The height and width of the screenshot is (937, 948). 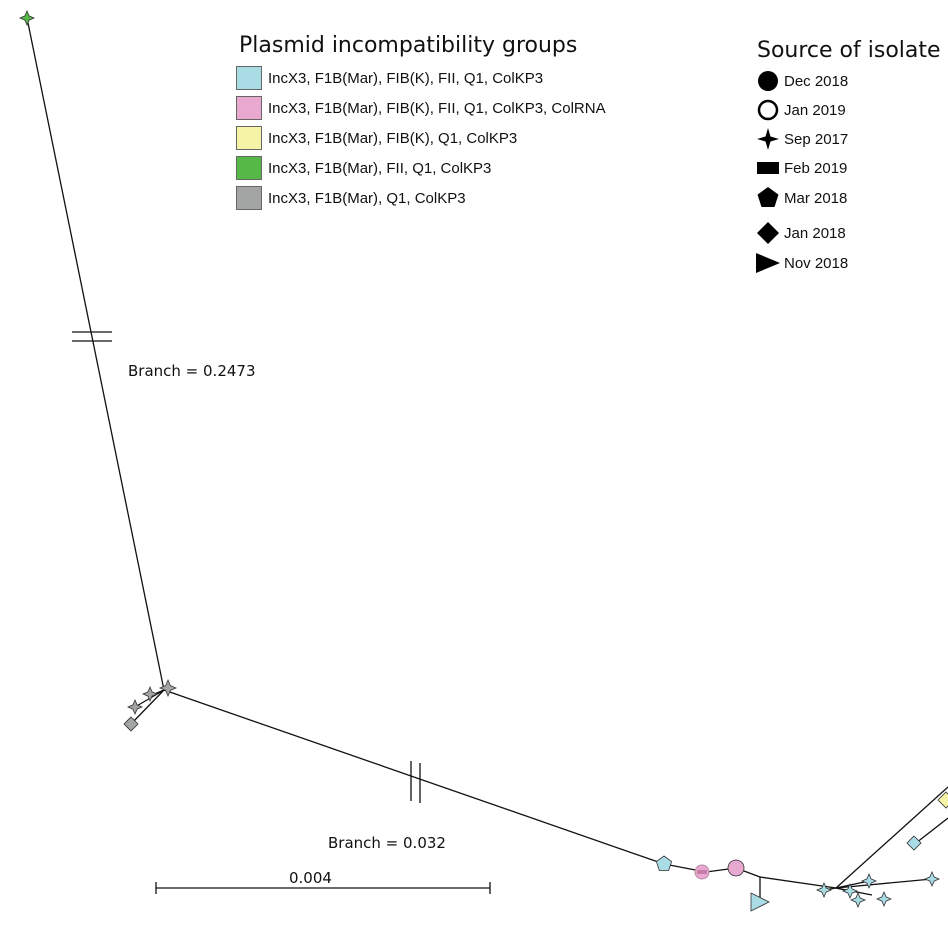 I want to click on source-legend-label: Dec 2018, so click(x=816, y=81).